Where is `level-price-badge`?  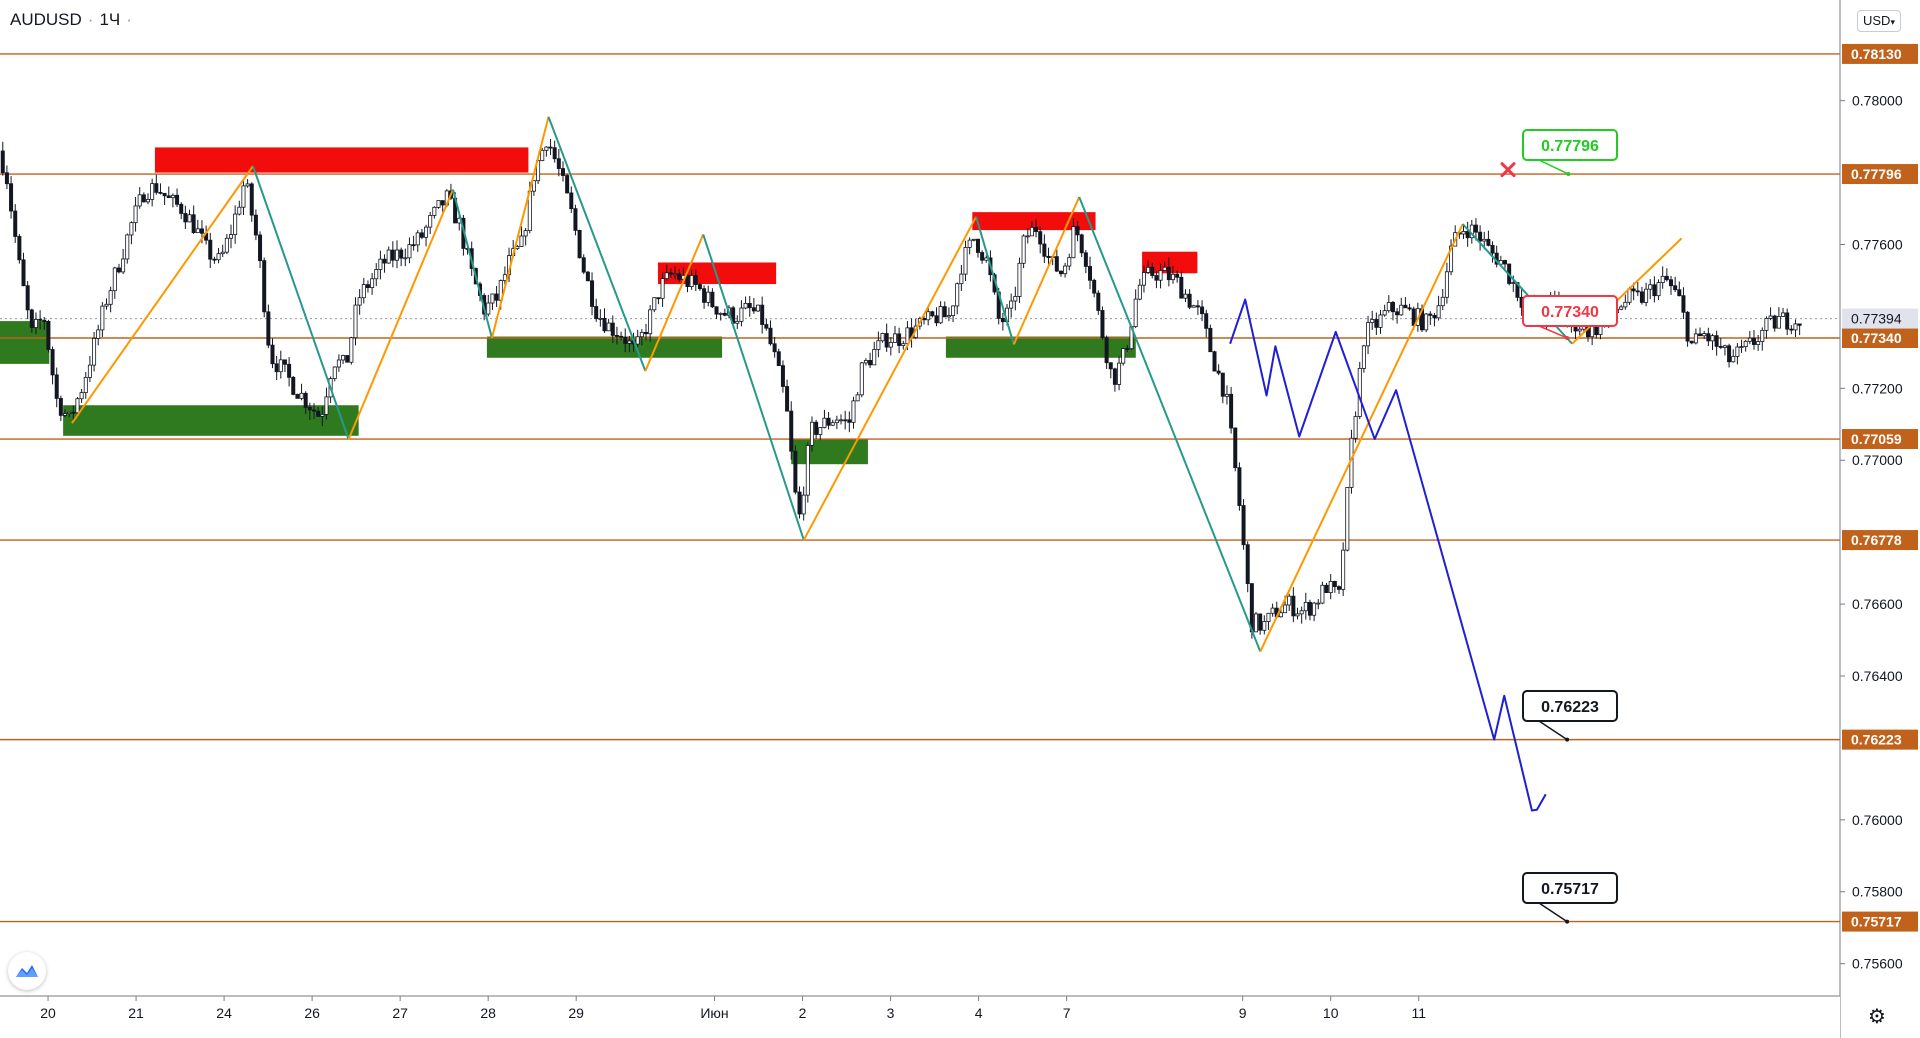 level-price-badge is located at coordinates (1880, 439).